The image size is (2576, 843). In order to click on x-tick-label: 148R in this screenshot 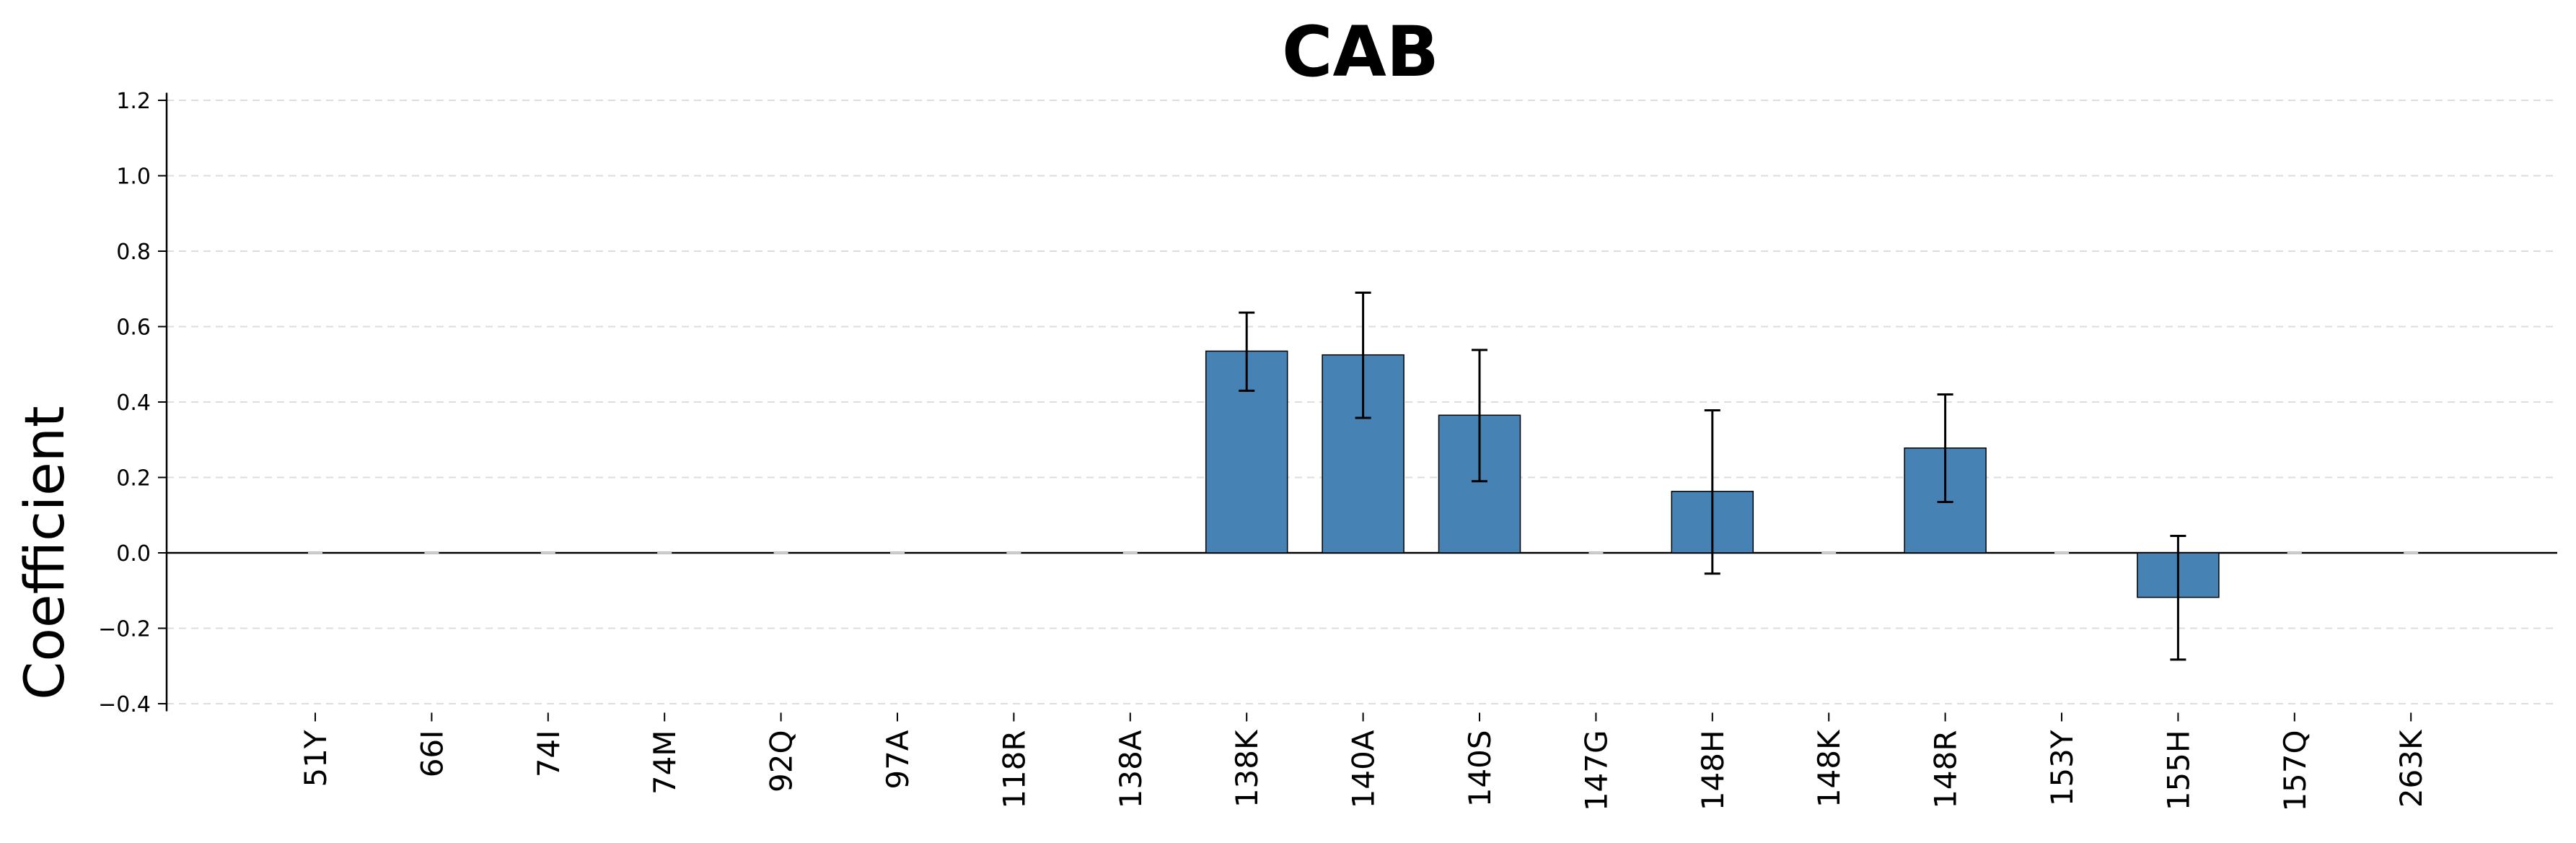, I will do `click(1946, 769)`.